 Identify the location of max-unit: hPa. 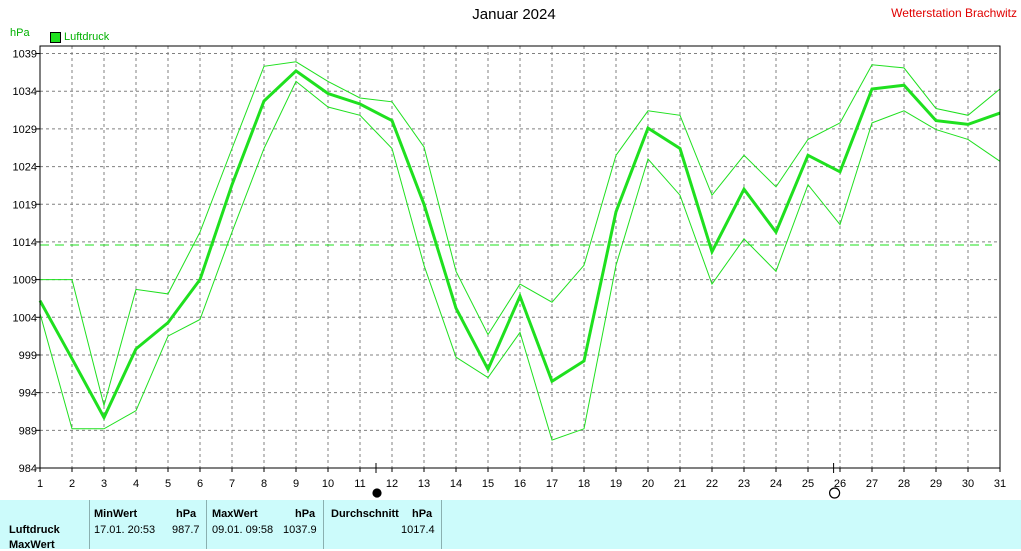
(305, 514).